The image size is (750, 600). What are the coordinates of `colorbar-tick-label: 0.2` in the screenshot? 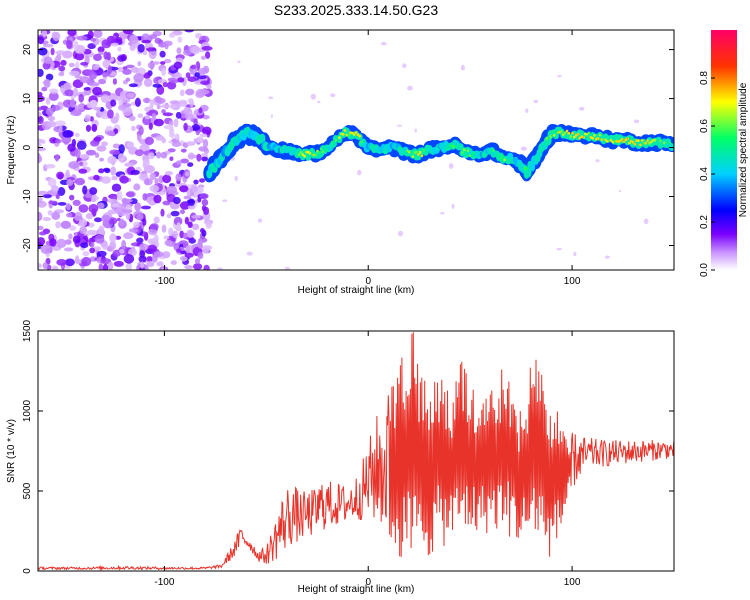 It's located at (704, 222).